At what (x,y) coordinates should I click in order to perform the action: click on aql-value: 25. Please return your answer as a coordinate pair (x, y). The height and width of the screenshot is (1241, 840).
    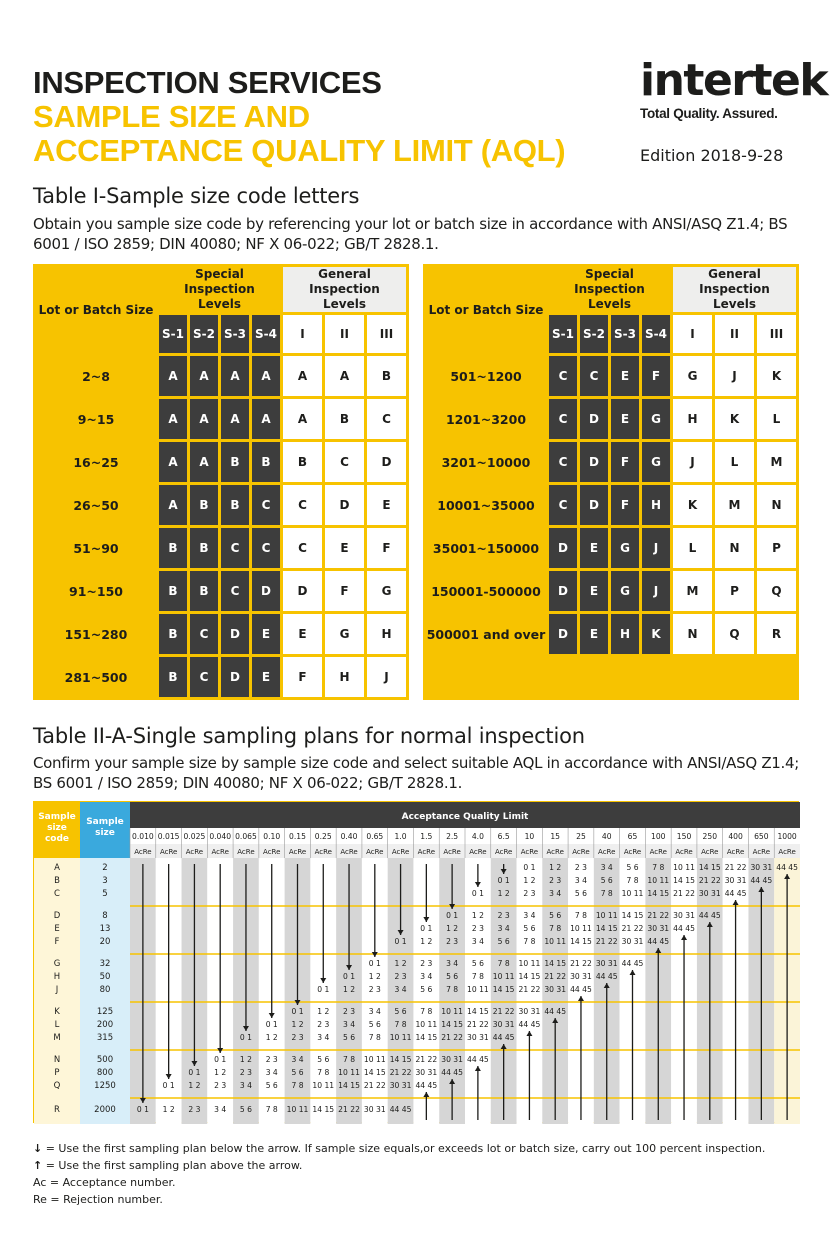
    Looking at the image, I should click on (581, 836).